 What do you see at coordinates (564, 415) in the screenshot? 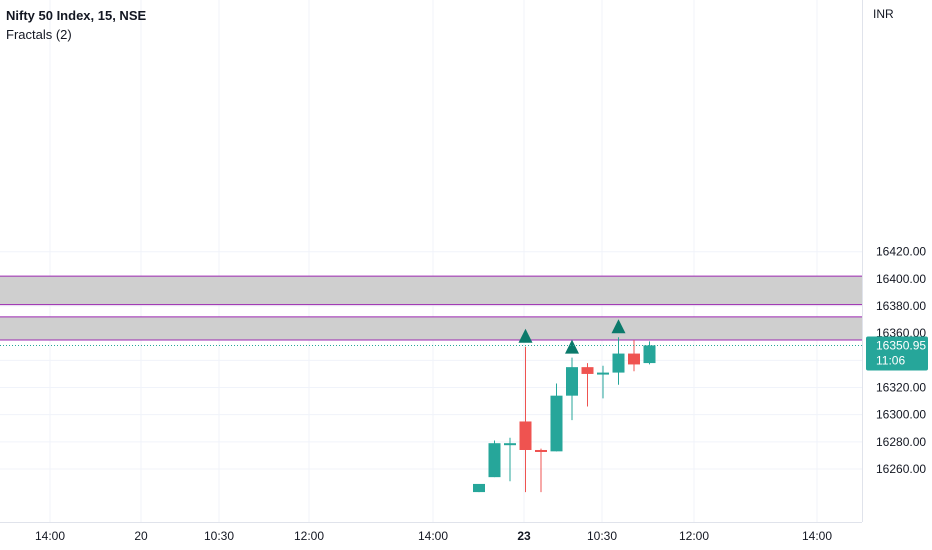
I see `candles` at bounding box center [564, 415].